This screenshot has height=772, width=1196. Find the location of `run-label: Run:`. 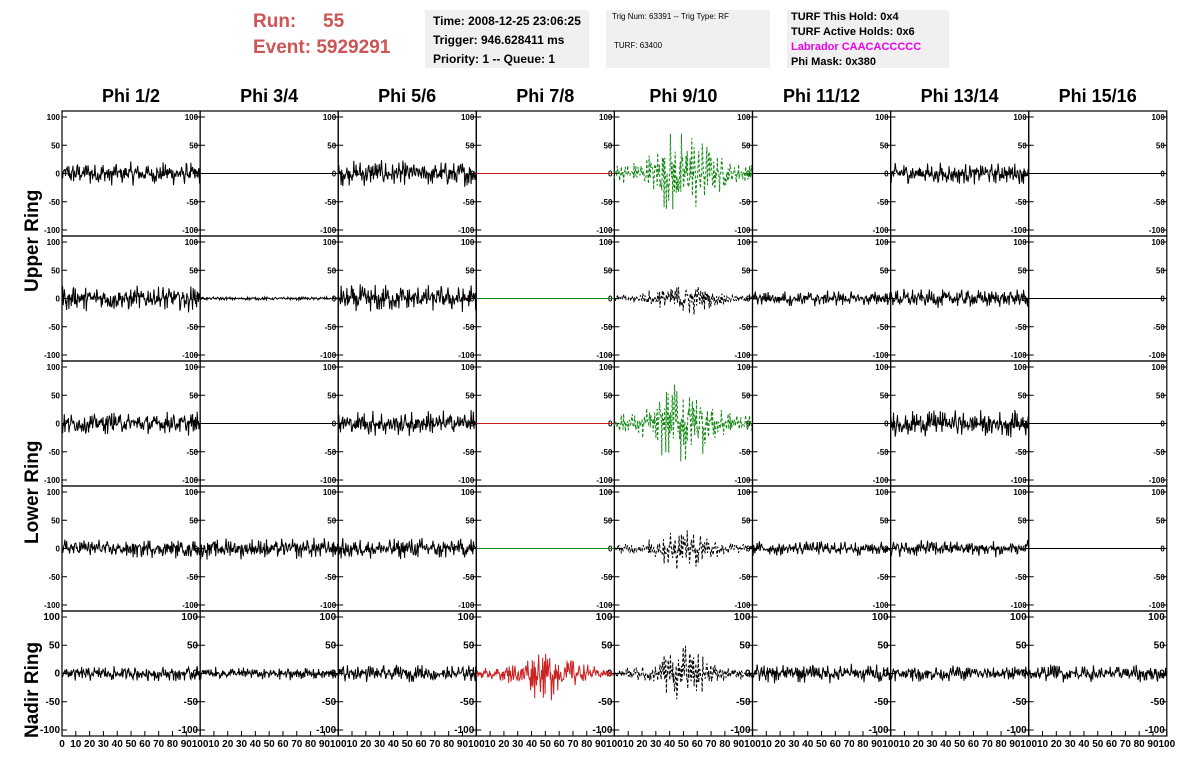

run-label: Run: is located at coordinates (275, 21).